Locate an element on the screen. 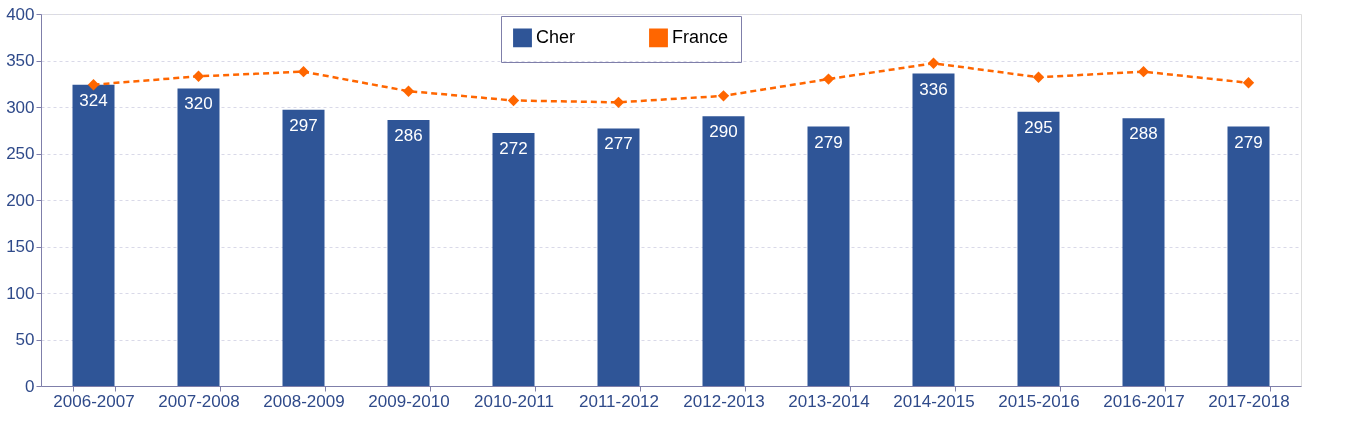  y-tick-label: 400 is located at coordinates (20, 14).